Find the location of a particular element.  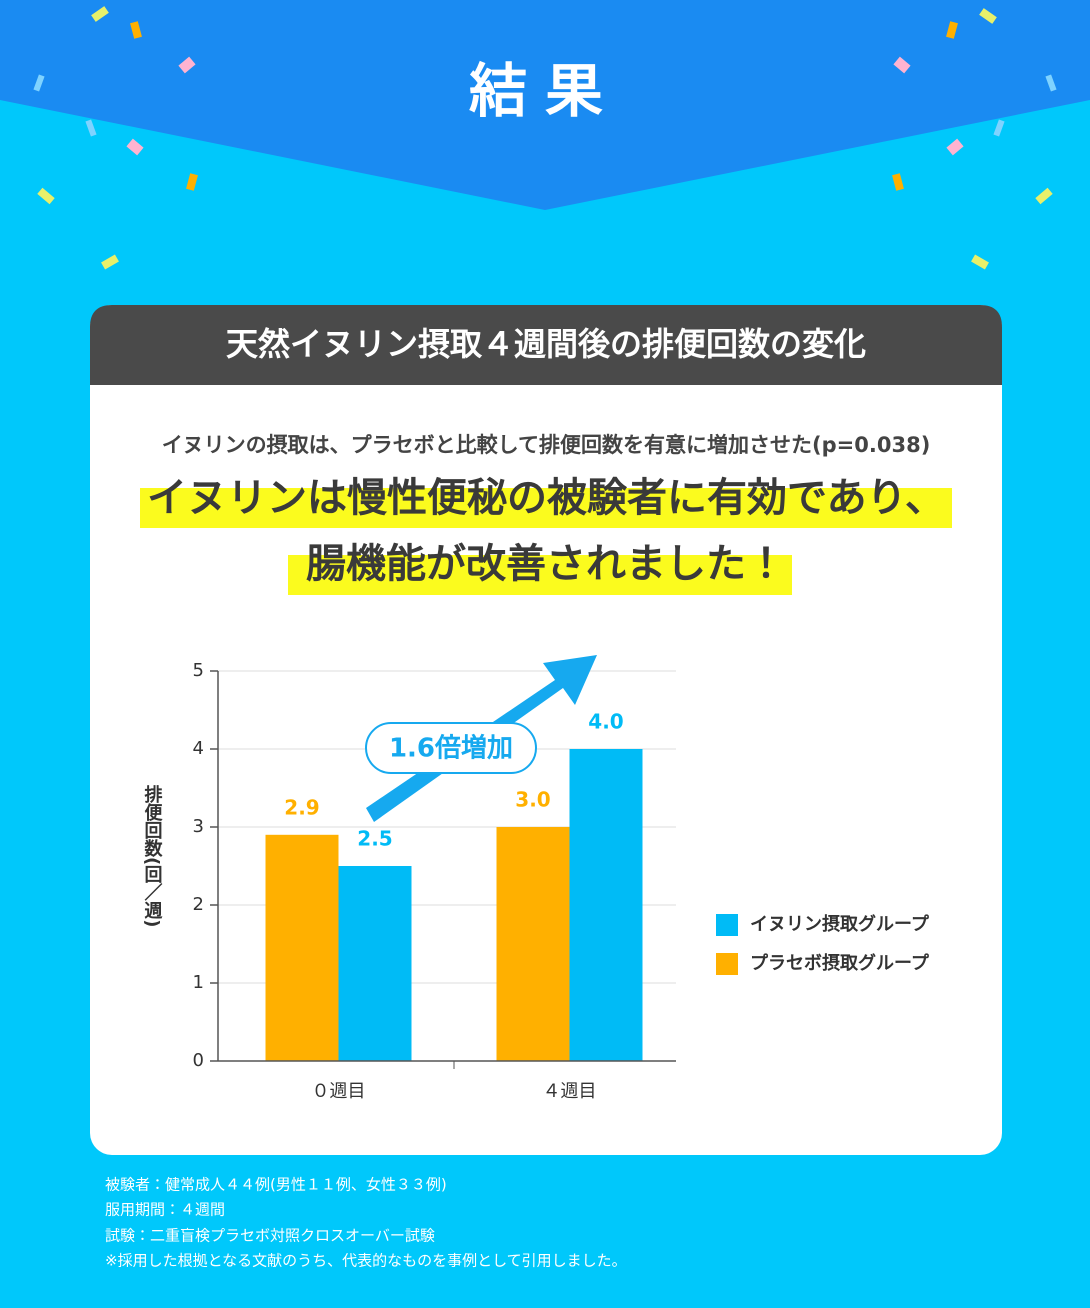

headline: 腸機能が改善されました！ is located at coordinates (546, 564).